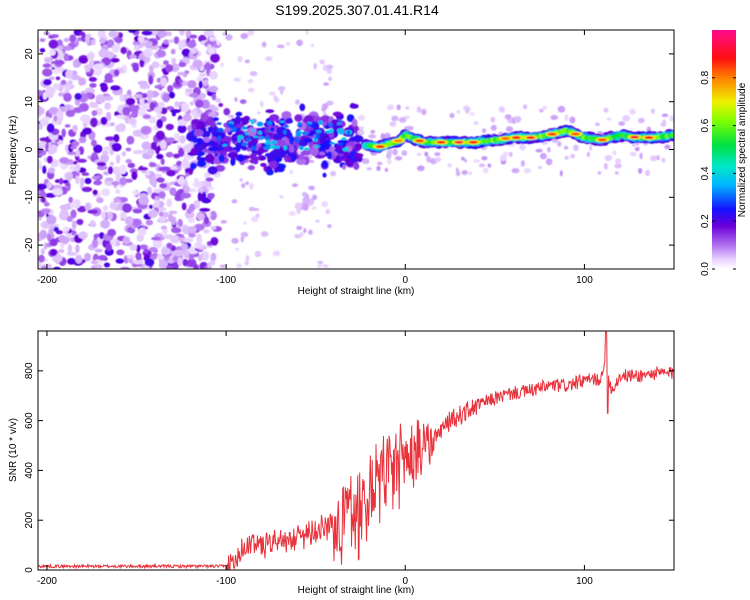  I want to click on colorbar-gradient, so click(724, 149).